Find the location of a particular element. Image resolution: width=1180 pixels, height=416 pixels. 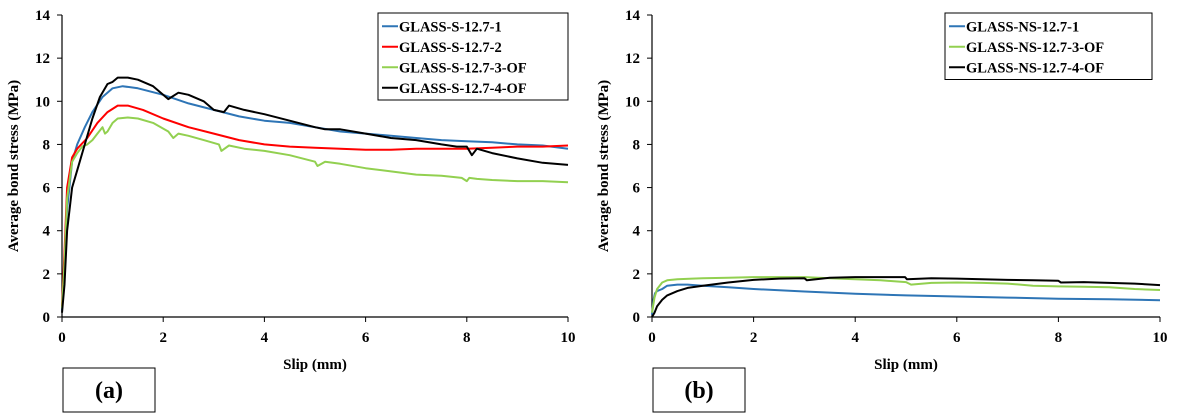

legend-entry: GLASS-NS-12.7-1 is located at coordinates (1022, 27).